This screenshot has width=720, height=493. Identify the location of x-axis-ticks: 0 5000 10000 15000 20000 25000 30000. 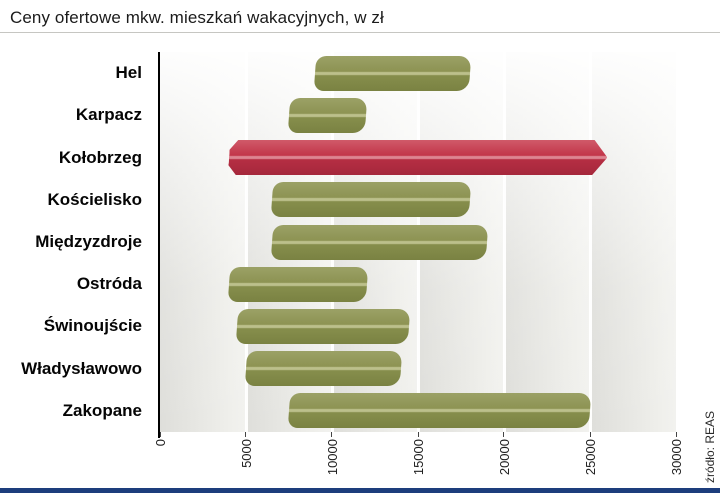
(418, 462).